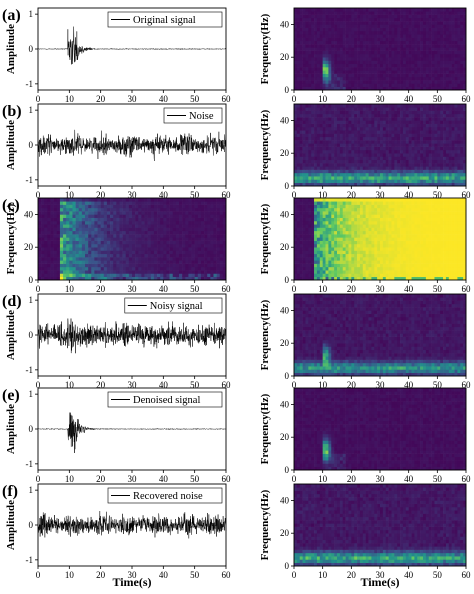  I want to click on y-axis-1: -101, so click(32, 145).